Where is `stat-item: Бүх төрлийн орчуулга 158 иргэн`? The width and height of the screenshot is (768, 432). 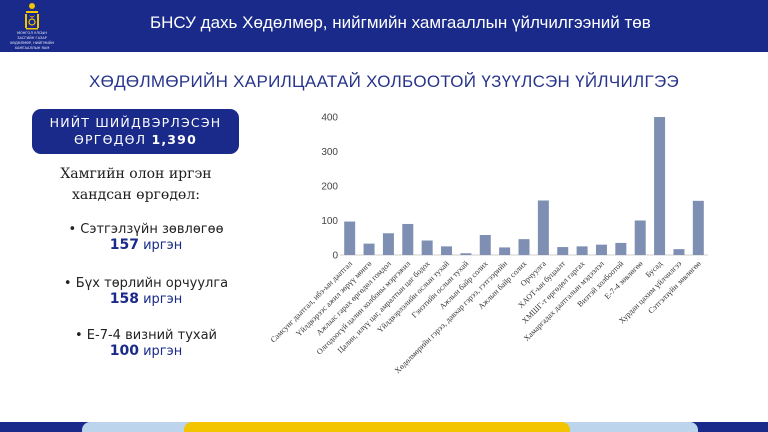
stat-item: Бүх төрлийн орчуулга 158 иргэн is located at coordinates (146, 291).